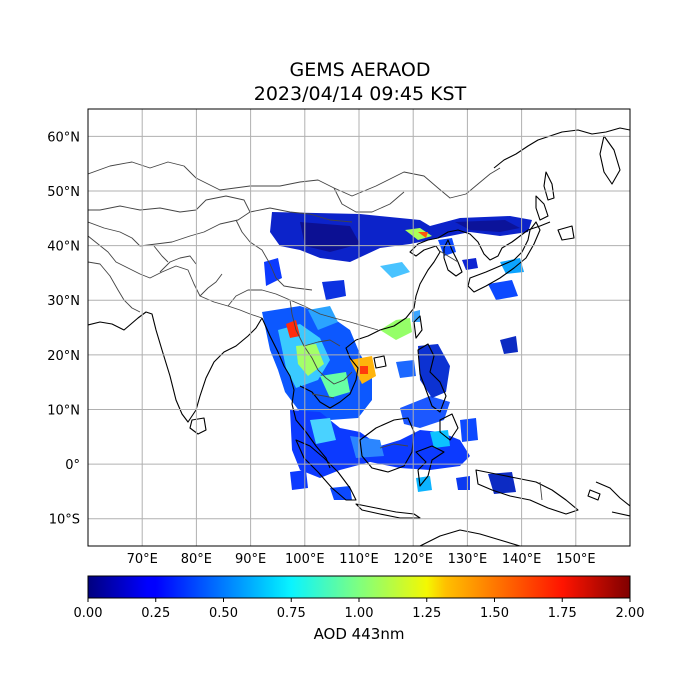 The width and height of the screenshot is (700, 700). What do you see at coordinates (468, 559) in the screenshot?
I see `lon-tick-label: 130°E` at bounding box center [468, 559].